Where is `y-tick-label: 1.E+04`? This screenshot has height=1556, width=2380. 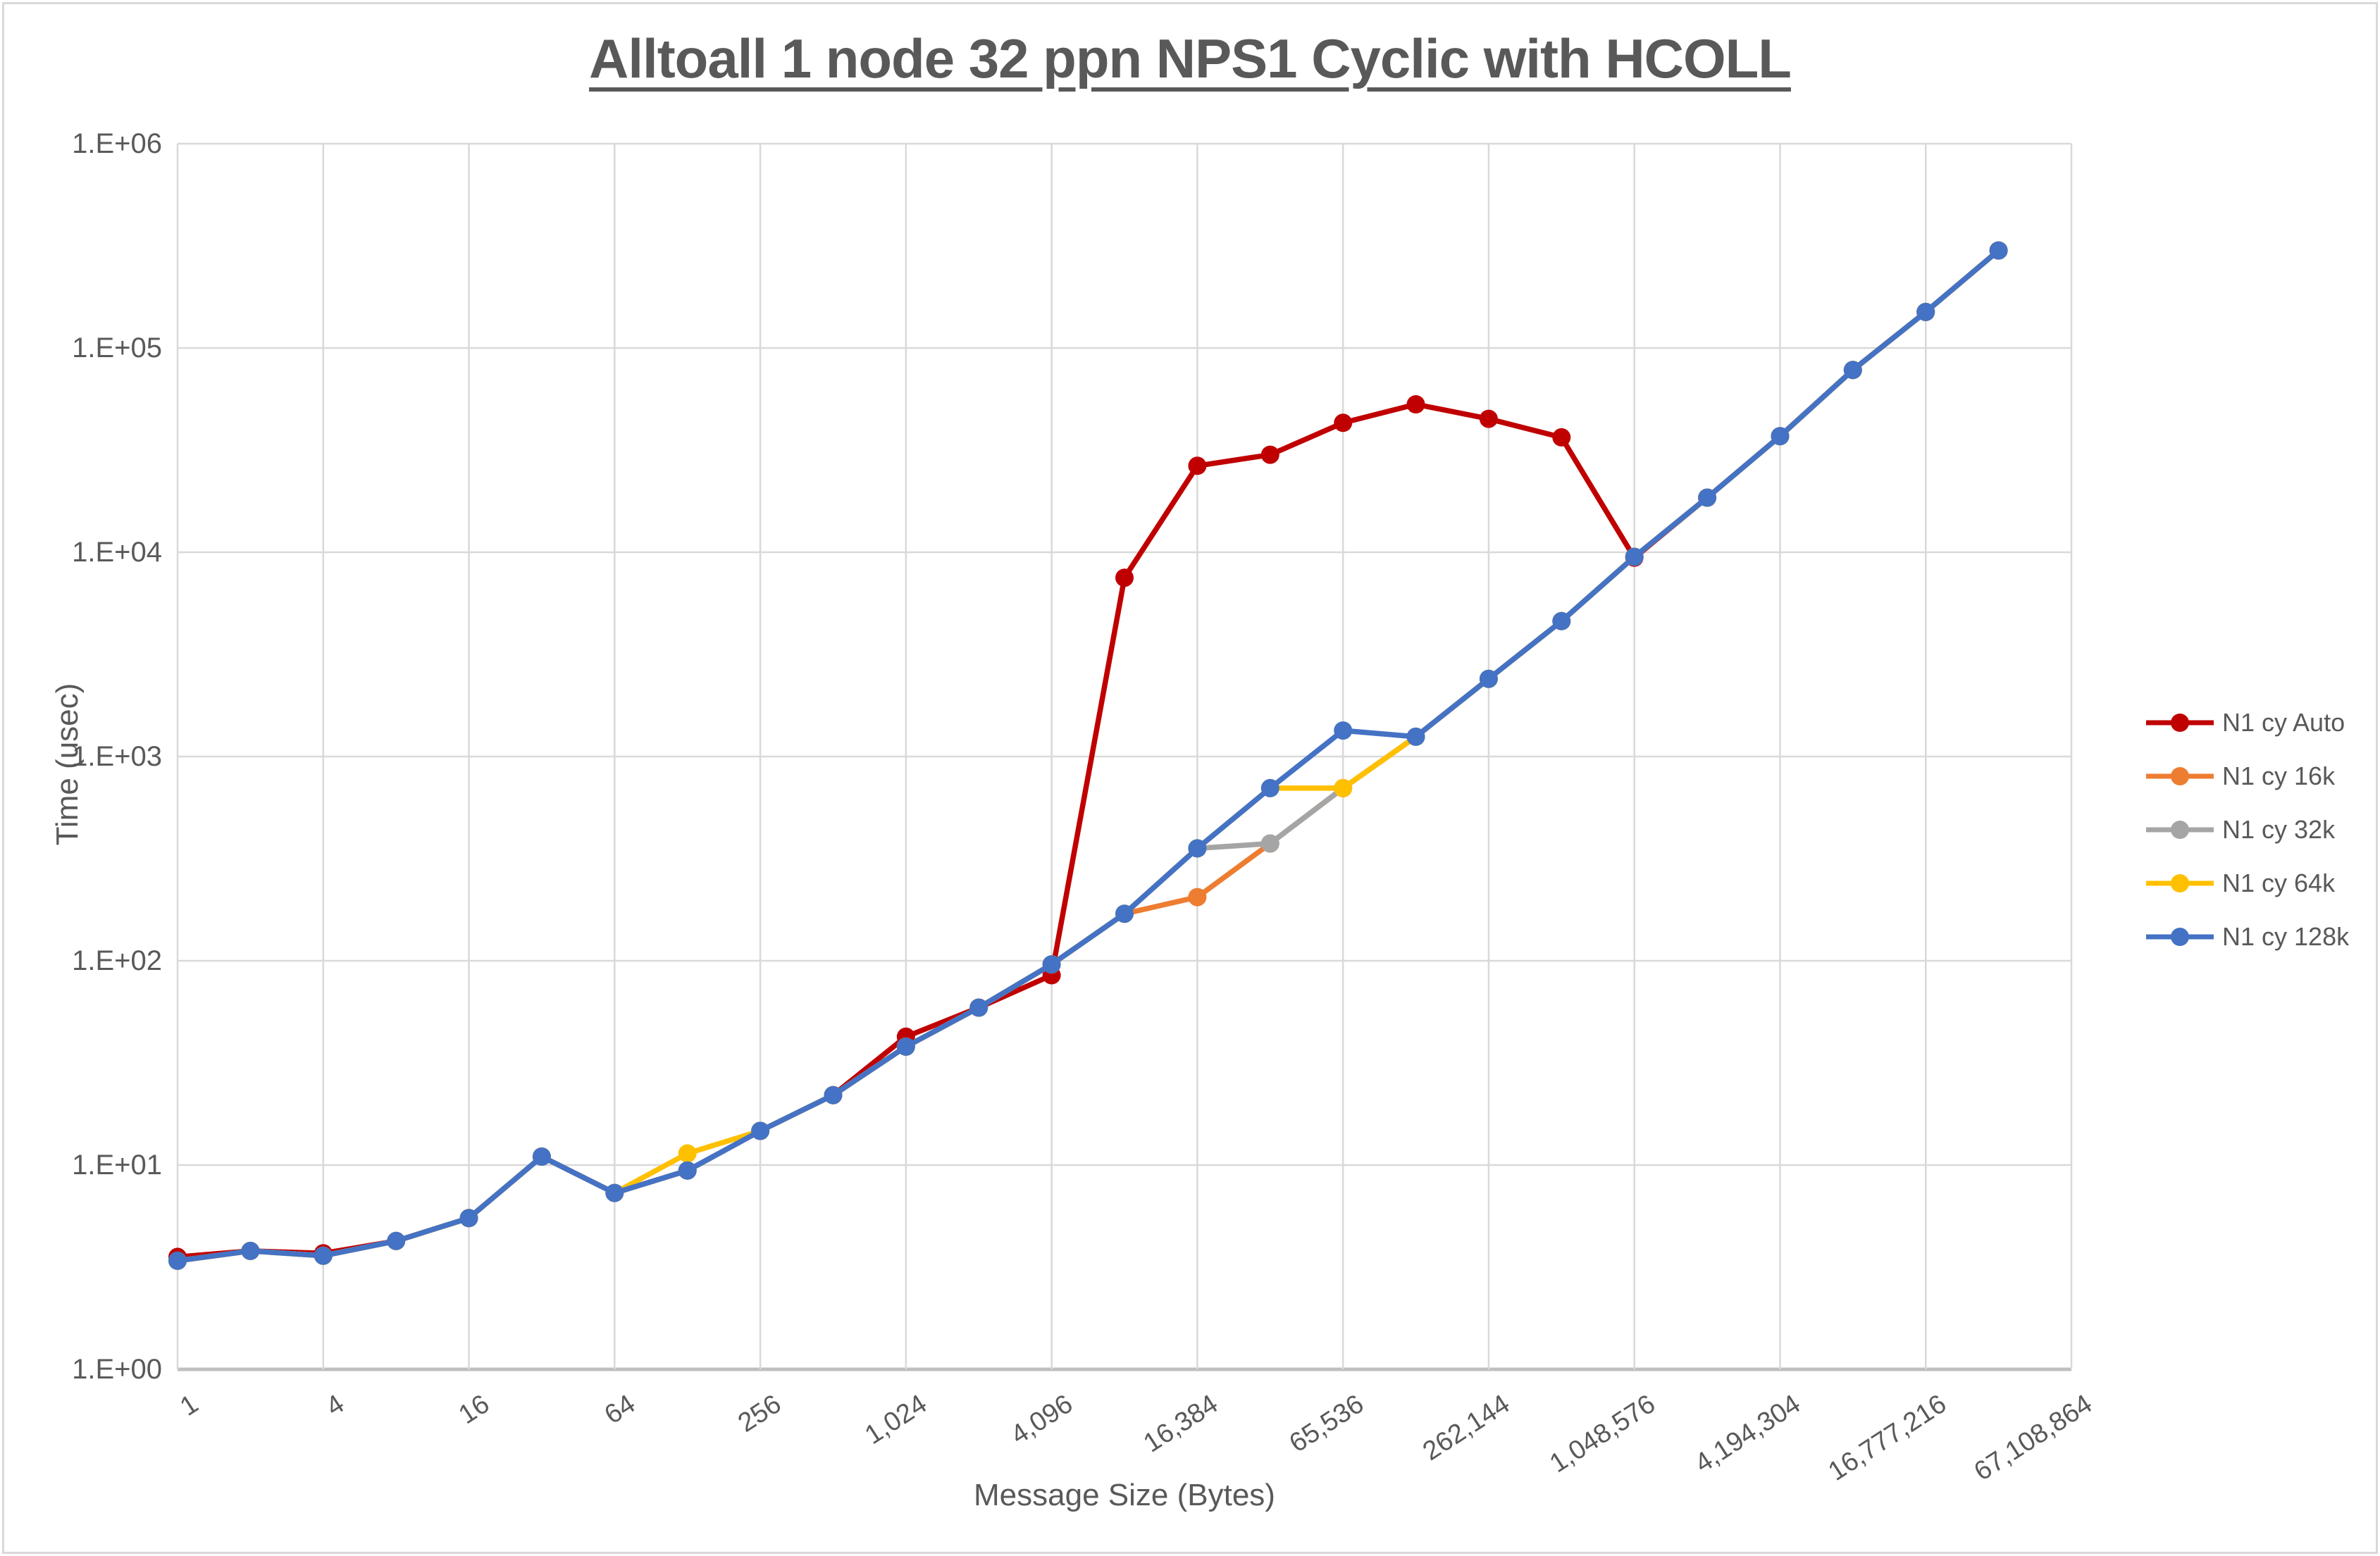
y-tick-label: 1.E+04 is located at coordinates (117, 552).